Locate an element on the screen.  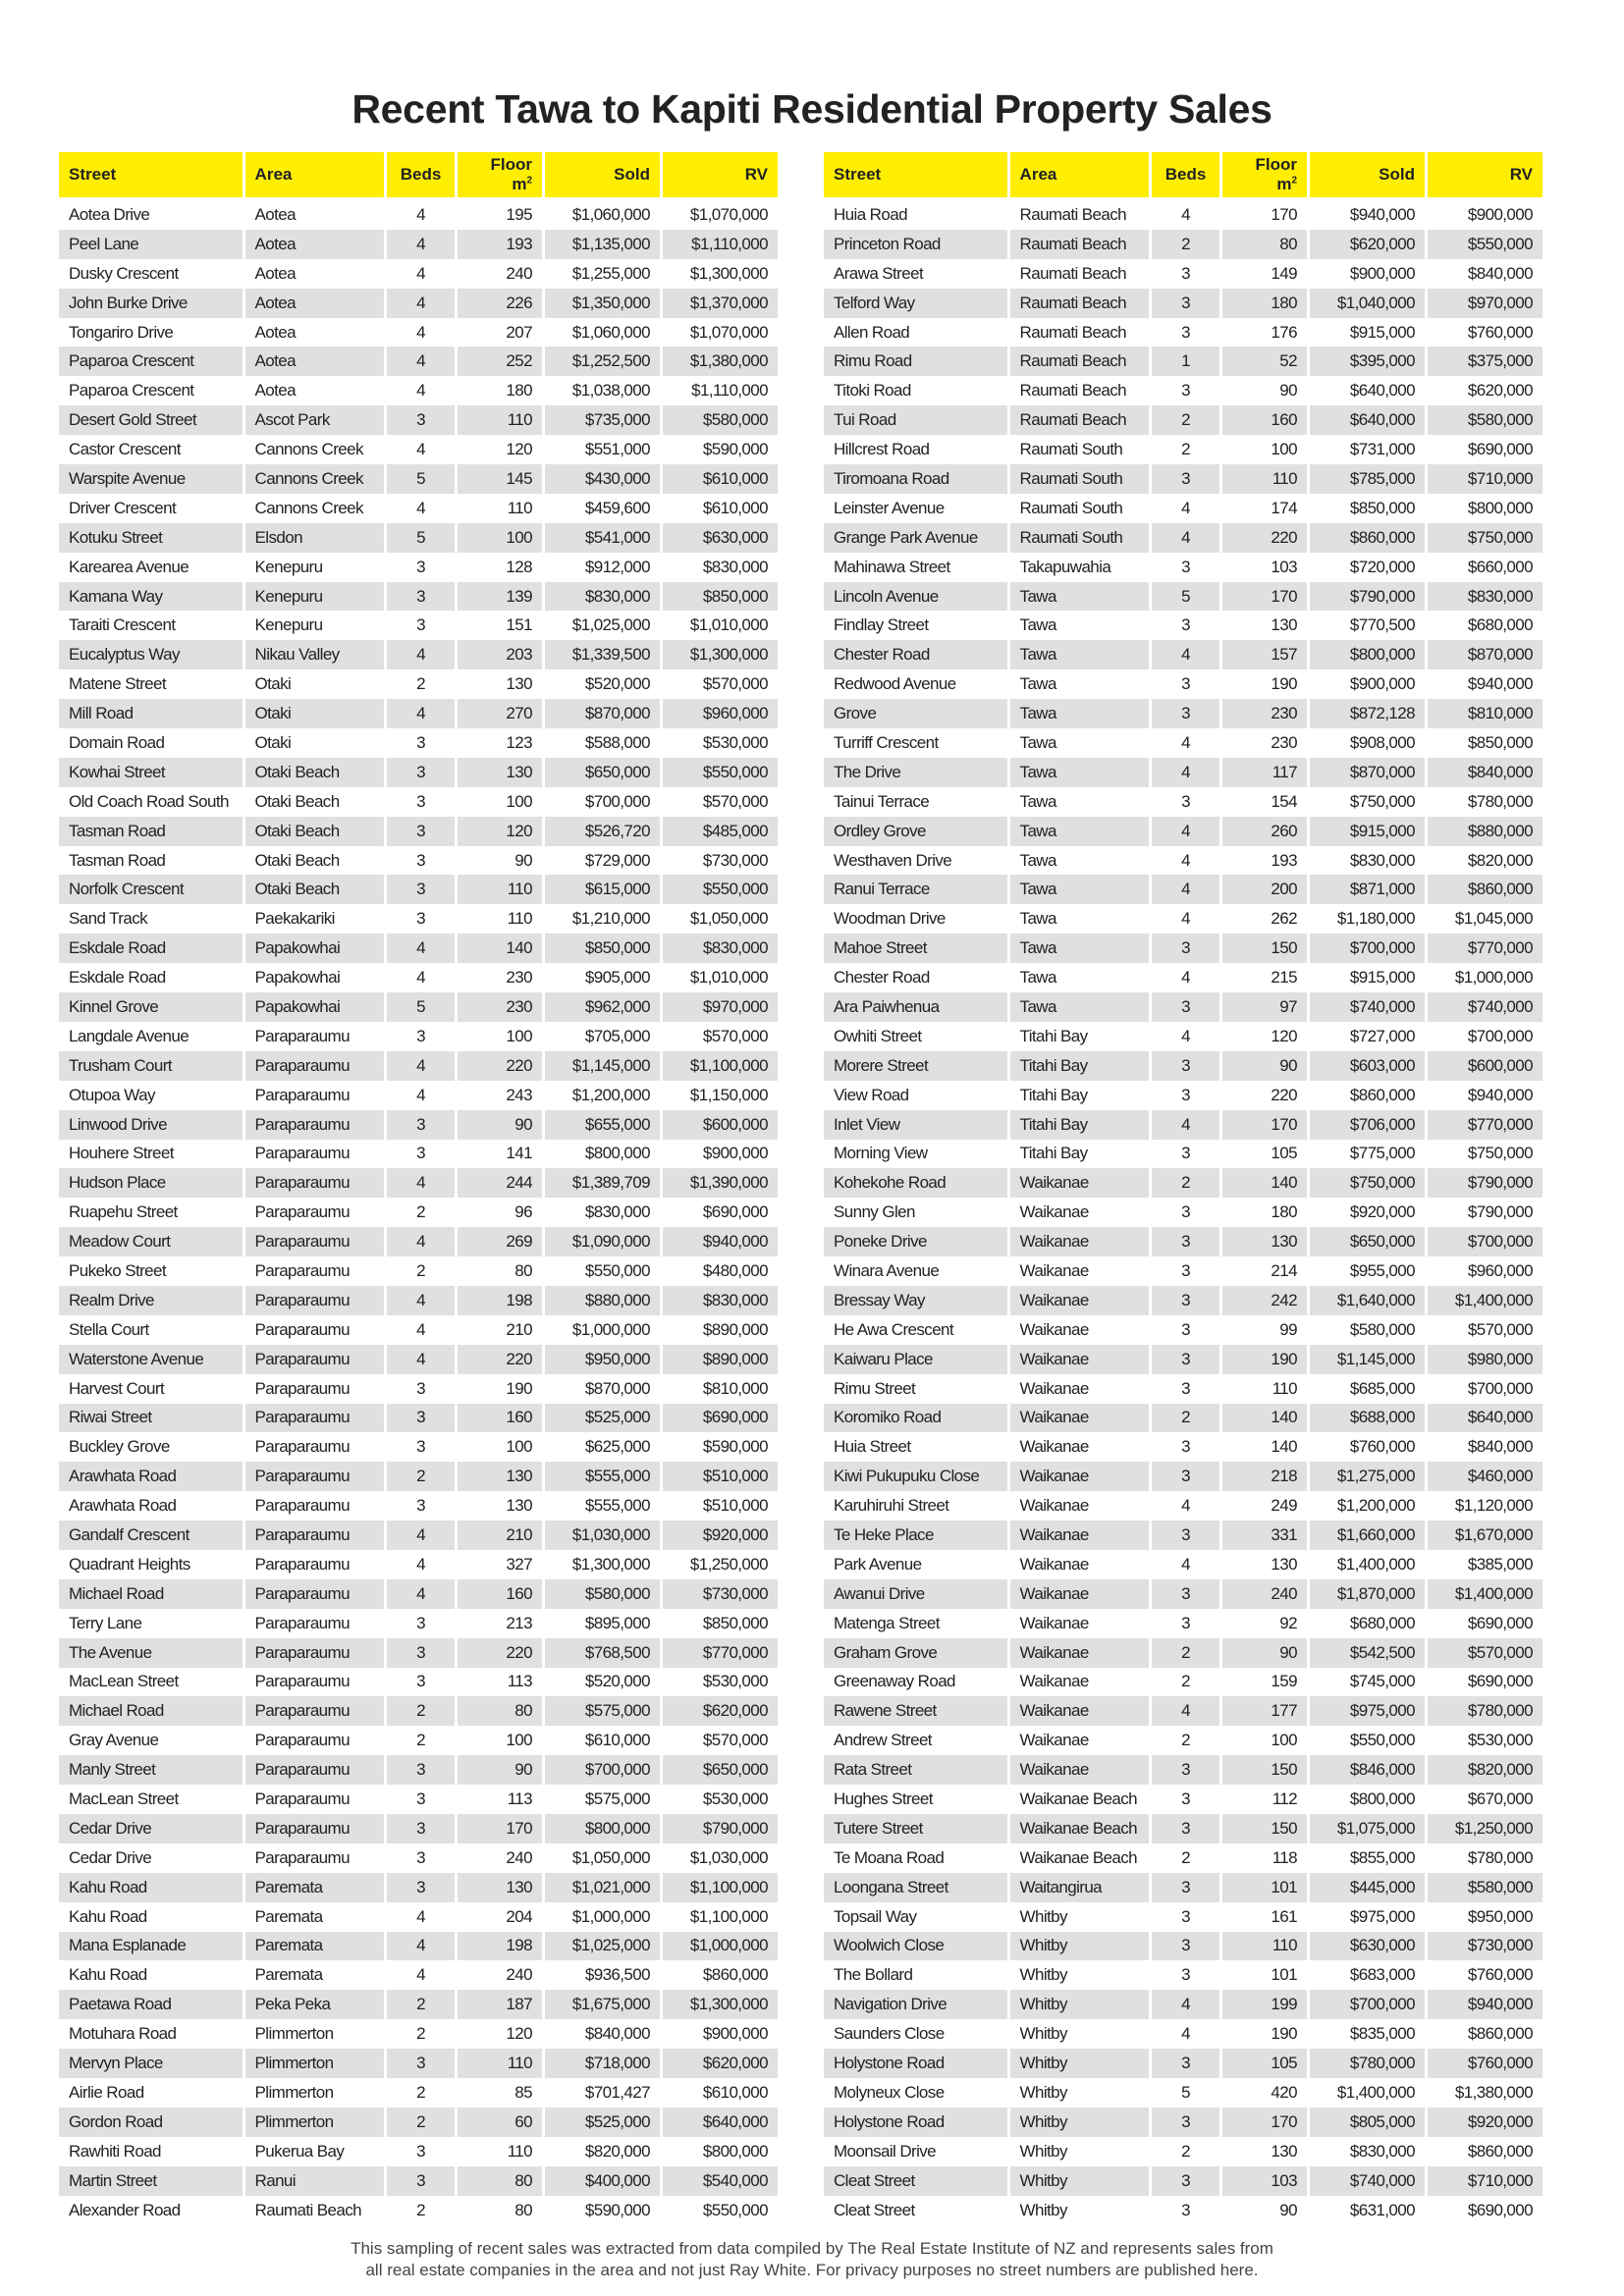
cell-area: Tawa is located at coordinates (1079, 597).